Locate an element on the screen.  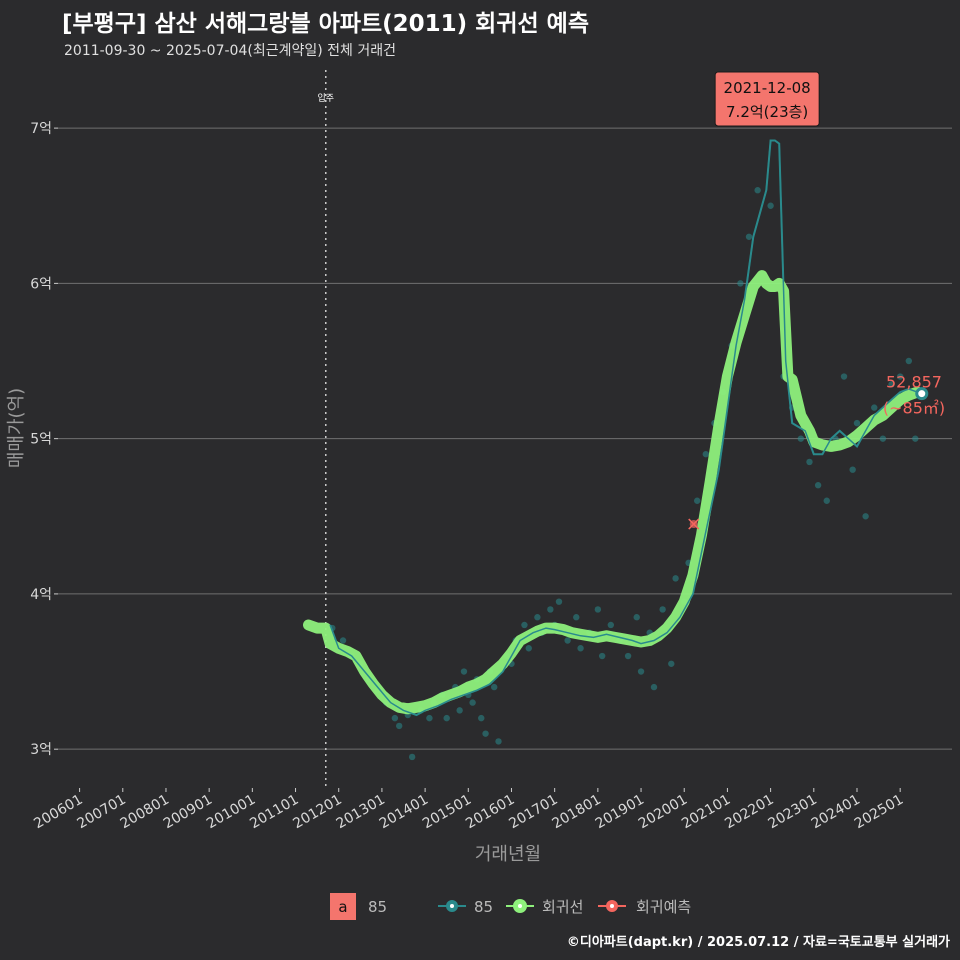
x-axis-title: 거래년월 is located at coordinates (508, 854).